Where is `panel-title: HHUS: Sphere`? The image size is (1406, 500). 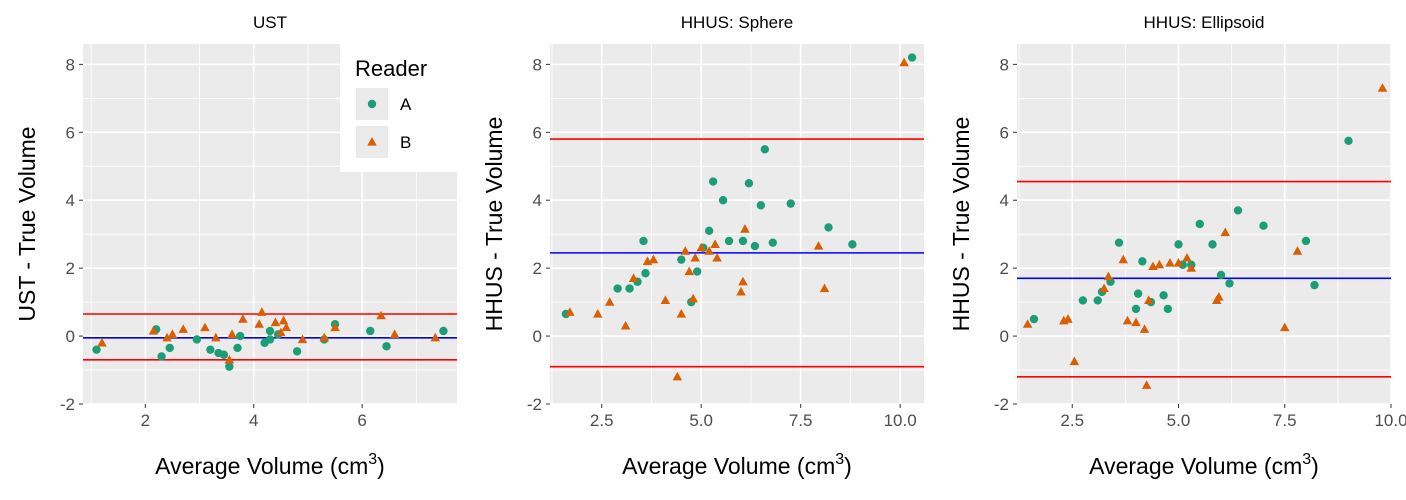
panel-title: HHUS: Sphere is located at coordinates (737, 22).